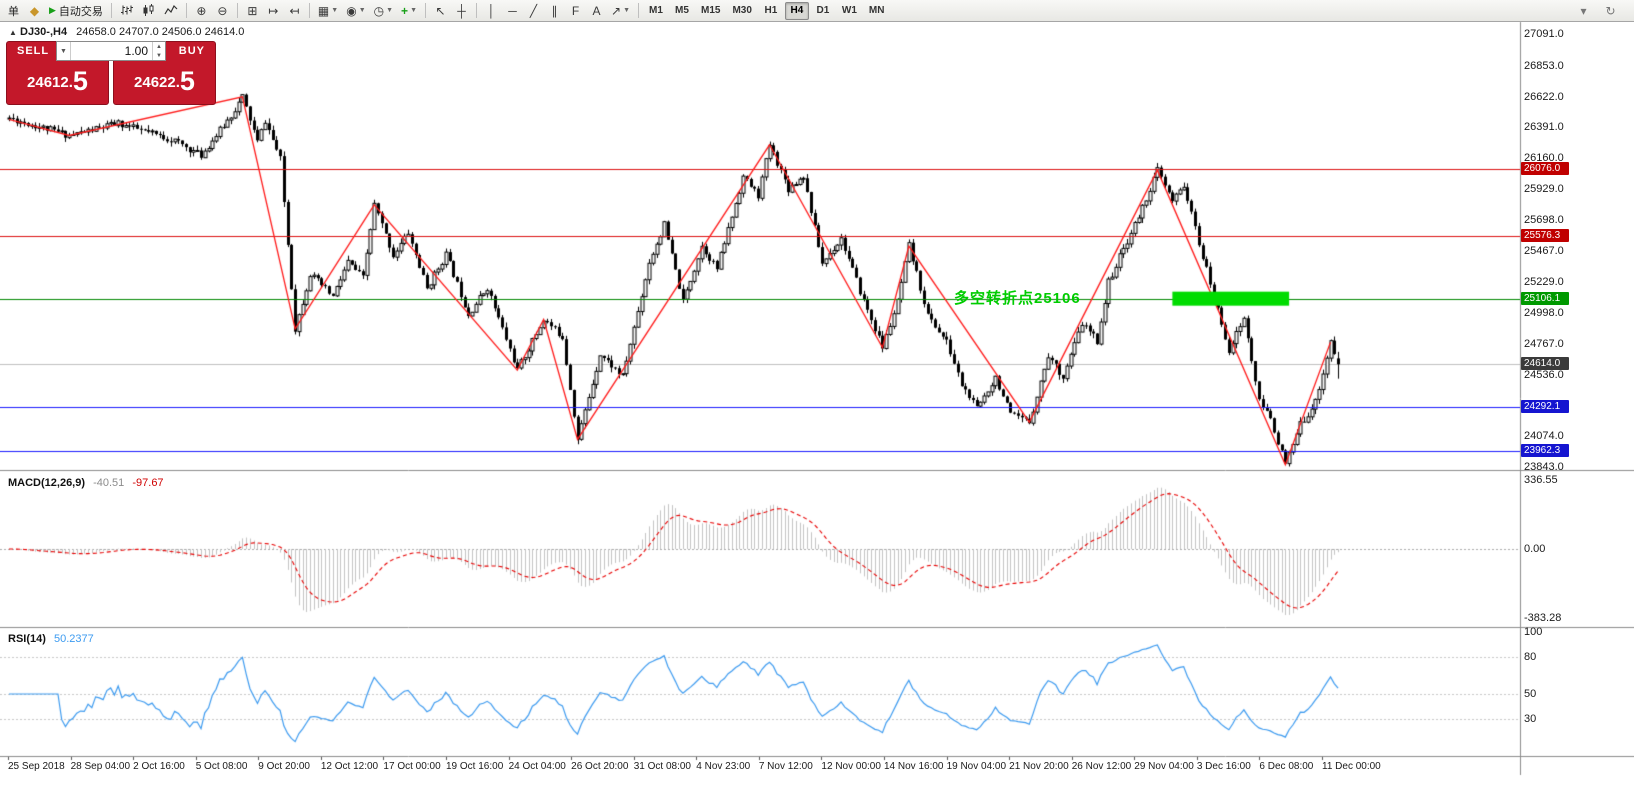  What do you see at coordinates (1544, 467) in the screenshot?
I see `price-tick-label: 23843.0` at bounding box center [1544, 467].